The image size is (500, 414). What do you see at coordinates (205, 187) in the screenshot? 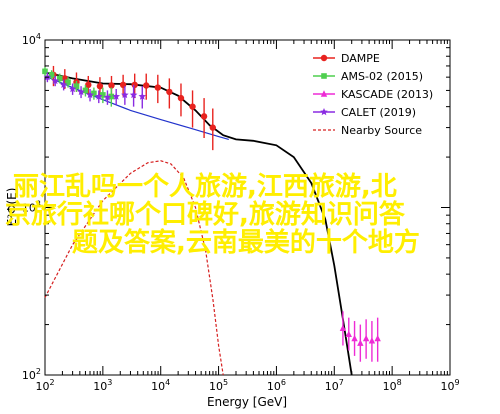
I see `overlay-line-1: 丽江乱吗一个人旅游,江西旅游,北` at bounding box center [205, 187].